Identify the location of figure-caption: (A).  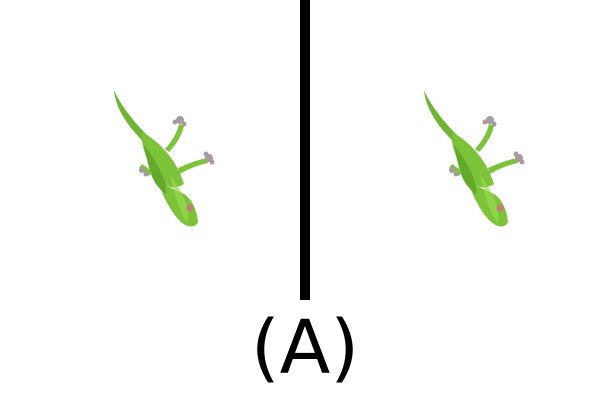
(305, 348).